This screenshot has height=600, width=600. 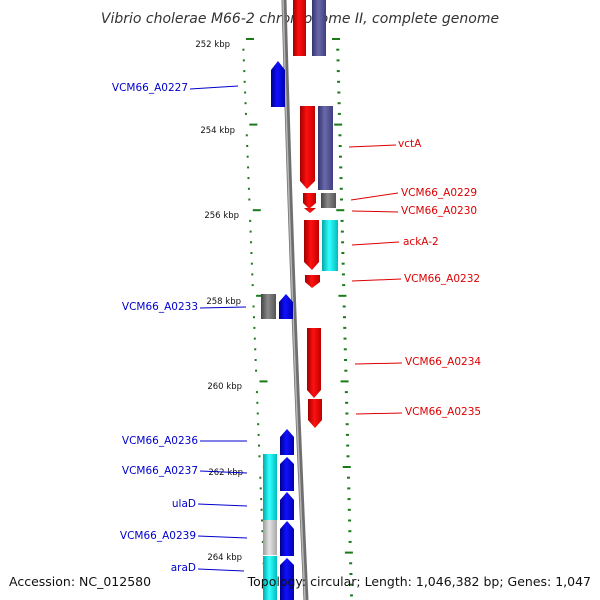 I want to click on ruler-label: 254 kbp, so click(x=217, y=131).